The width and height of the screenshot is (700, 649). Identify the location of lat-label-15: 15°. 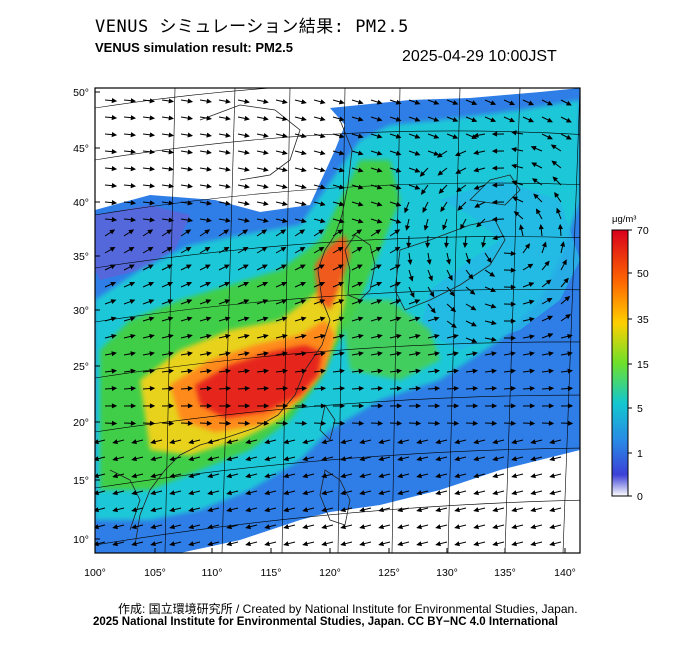
(81, 481).